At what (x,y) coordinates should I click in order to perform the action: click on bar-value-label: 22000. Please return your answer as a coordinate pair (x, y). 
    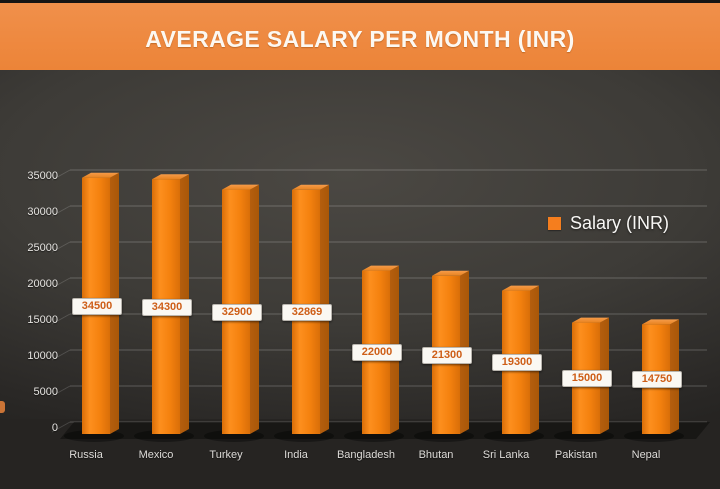
    Looking at the image, I should click on (377, 352).